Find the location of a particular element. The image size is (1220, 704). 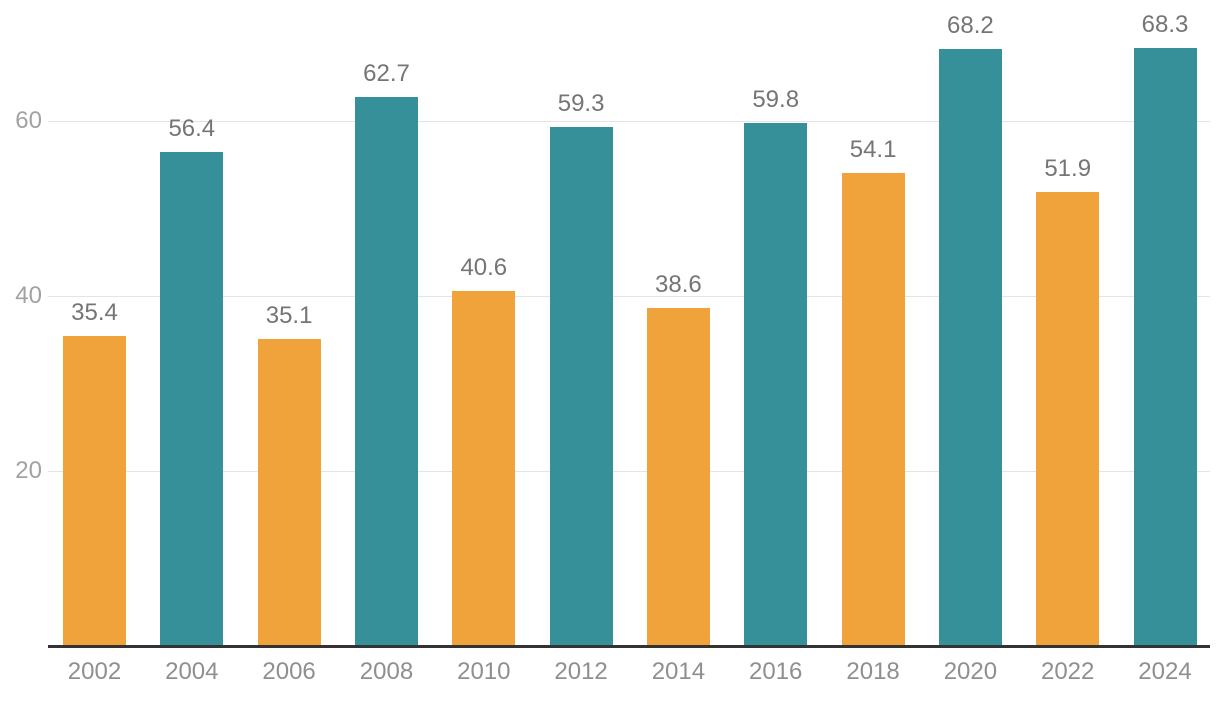

bar-2016 is located at coordinates (776, 384).